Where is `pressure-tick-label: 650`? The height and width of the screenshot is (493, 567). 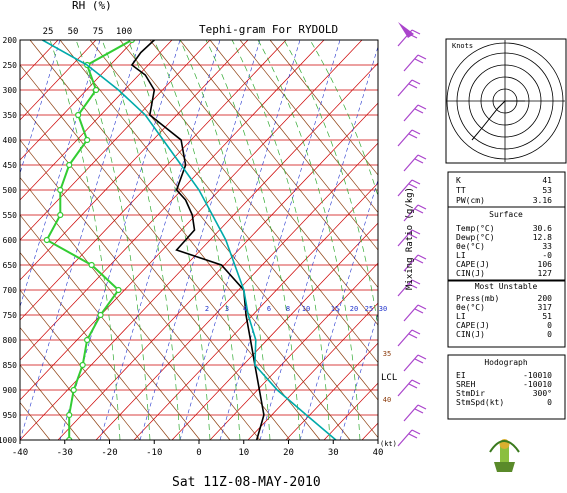
pressure-tick-label: 650 is located at coordinates (10, 265).